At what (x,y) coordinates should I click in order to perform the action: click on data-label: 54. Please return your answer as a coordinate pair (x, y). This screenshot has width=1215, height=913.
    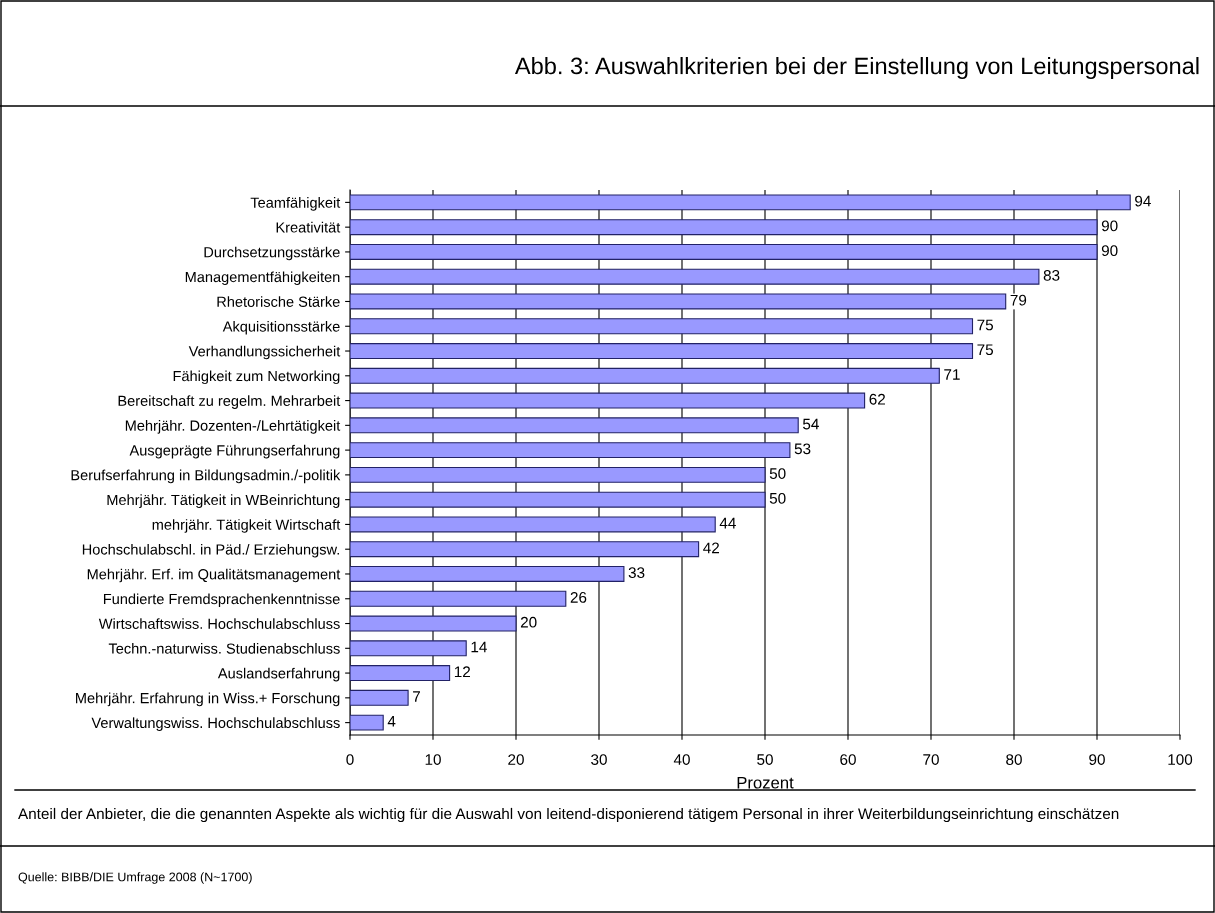
    Looking at the image, I should click on (810, 424).